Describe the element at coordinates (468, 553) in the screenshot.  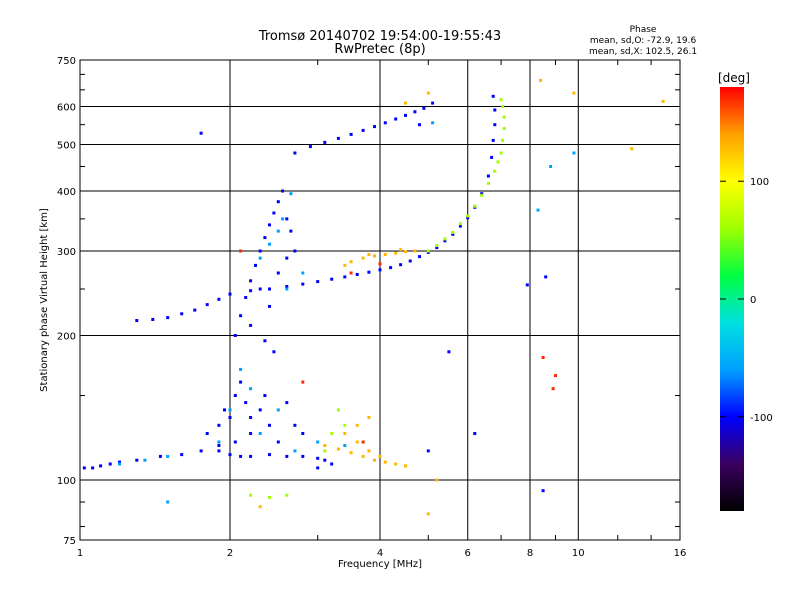
I see `x-tick-label: 6` at that location.